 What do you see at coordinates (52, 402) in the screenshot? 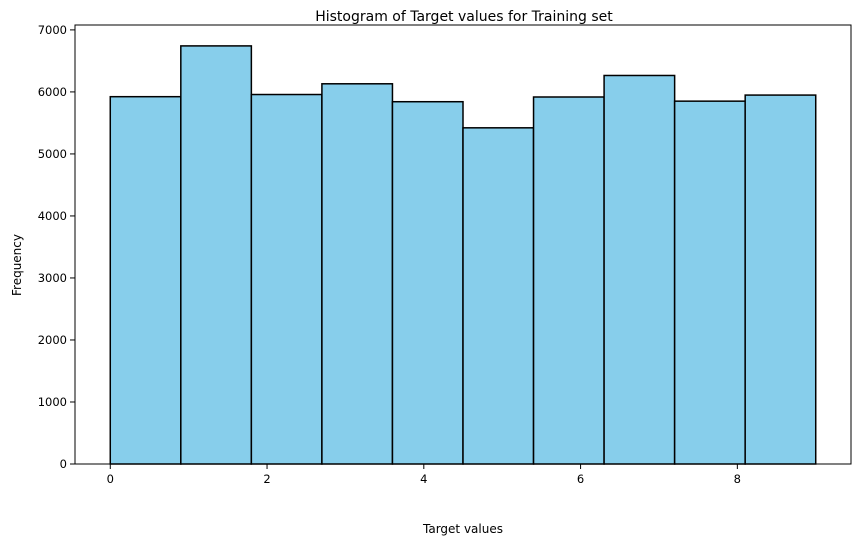
I see `y-tick-label: 1000` at bounding box center [52, 402].